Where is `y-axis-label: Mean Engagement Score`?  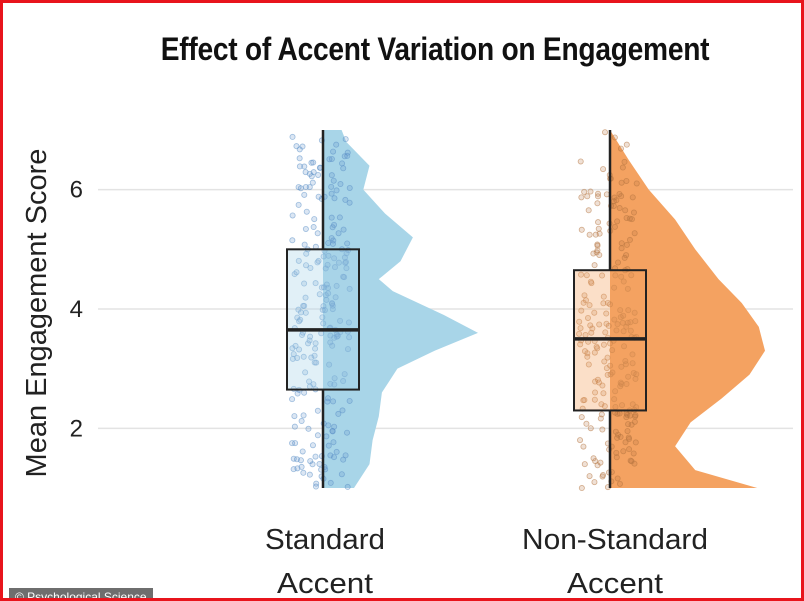
y-axis-label: Mean Engagement Score is located at coordinates (37, 313).